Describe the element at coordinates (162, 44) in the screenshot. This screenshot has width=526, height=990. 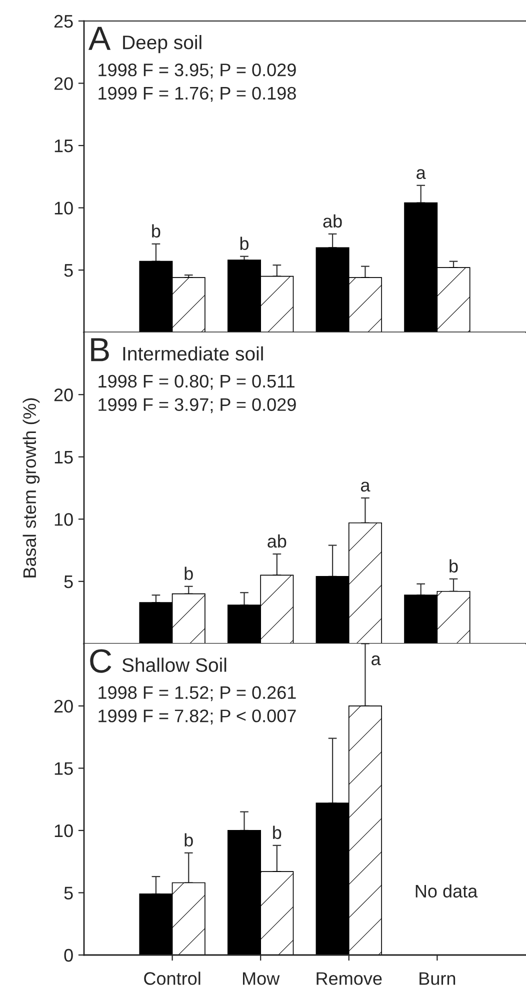
I see `text: Deep soil` at that location.